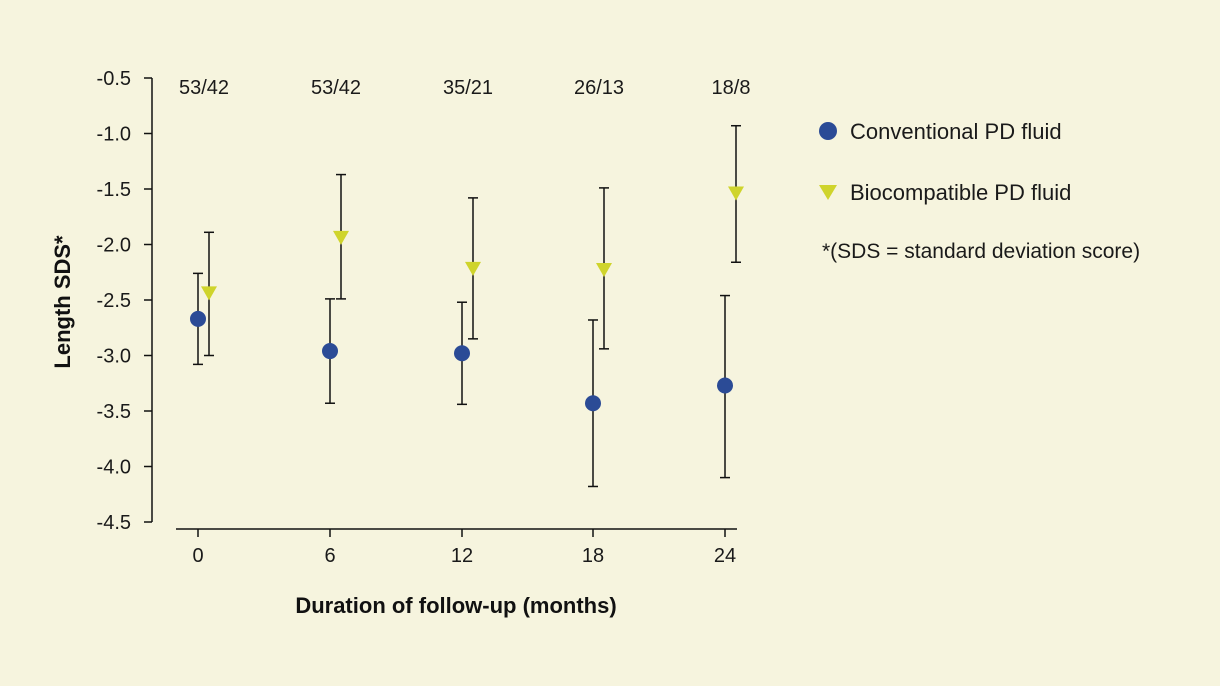 This screenshot has height=686, width=1220. What do you see at coordinates (981, 251) in the screenshot?
I see `legend-note: *(SDS = standard deviation score)` at bounding box center [981, 251].